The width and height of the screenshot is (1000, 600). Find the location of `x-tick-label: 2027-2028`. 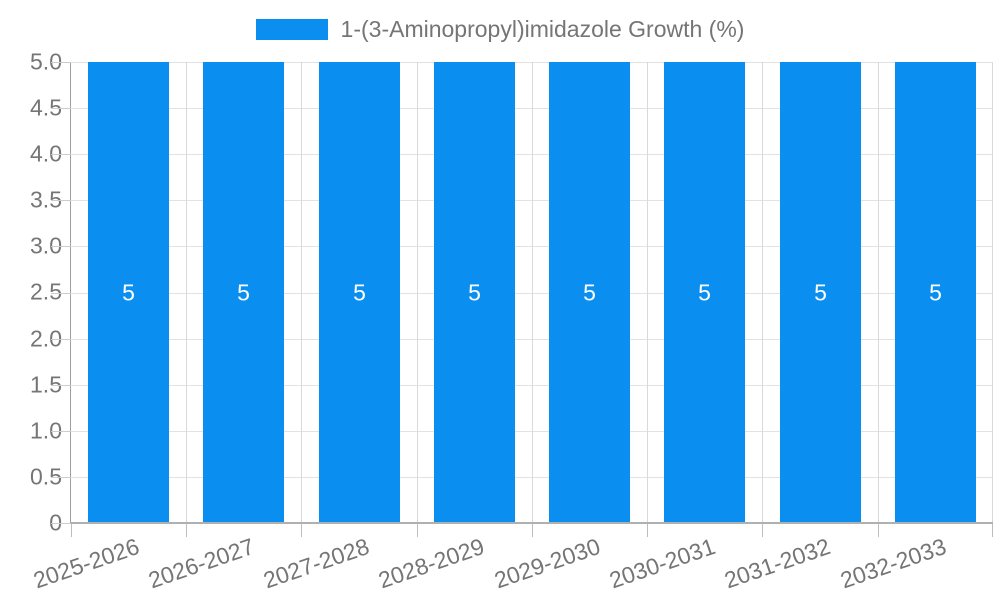

x-tick-label: 2027-2028 is located at coordinates (316, 563).